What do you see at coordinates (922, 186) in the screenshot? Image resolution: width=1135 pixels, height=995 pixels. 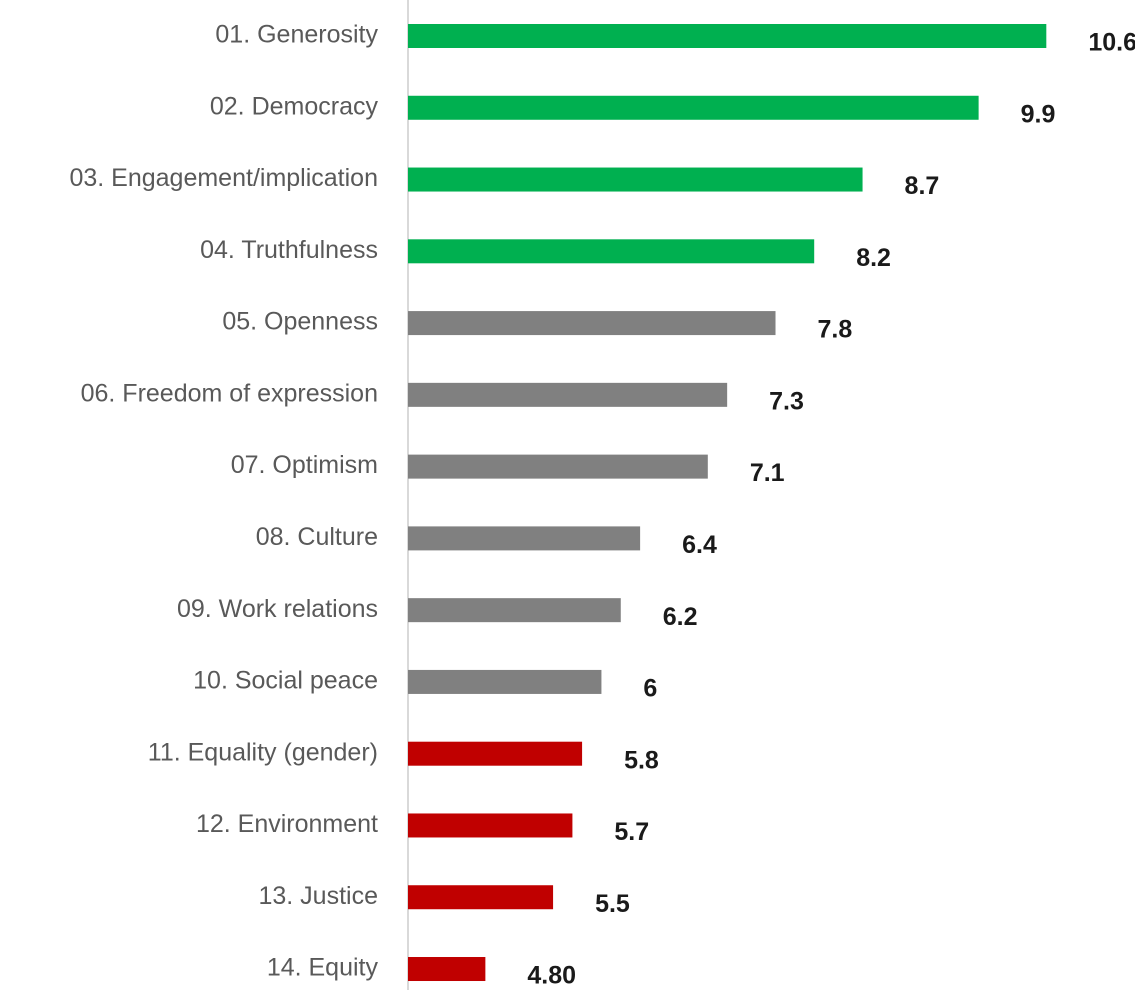 I see `value-label: 8.7` at bounding box center [922, 186].